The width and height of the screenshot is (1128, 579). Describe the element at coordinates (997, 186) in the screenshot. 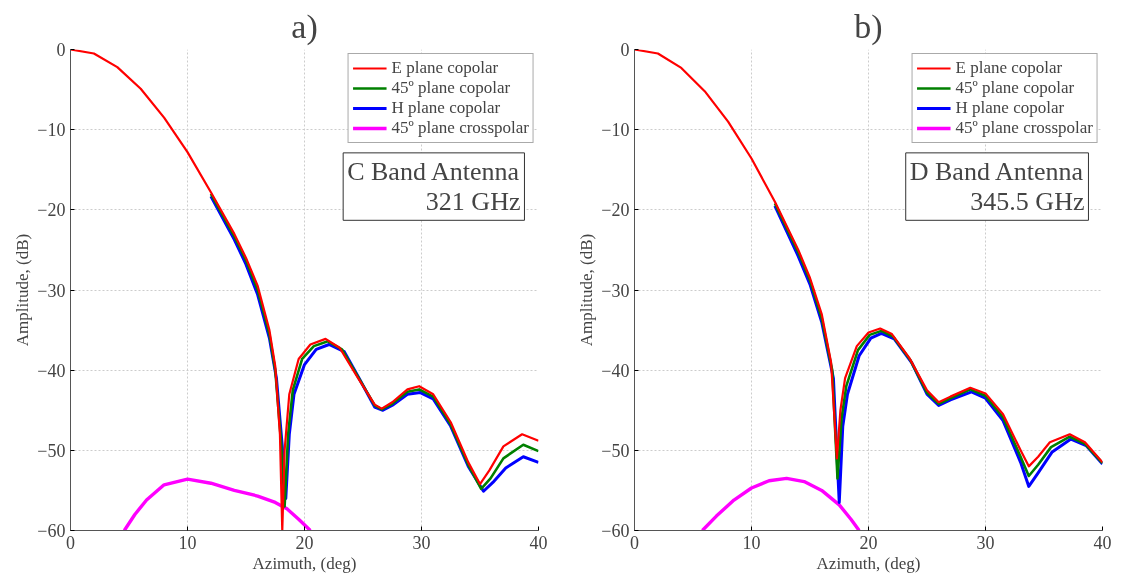

I see `annotation: D Band Antenna 345.5 GHz` at that location.